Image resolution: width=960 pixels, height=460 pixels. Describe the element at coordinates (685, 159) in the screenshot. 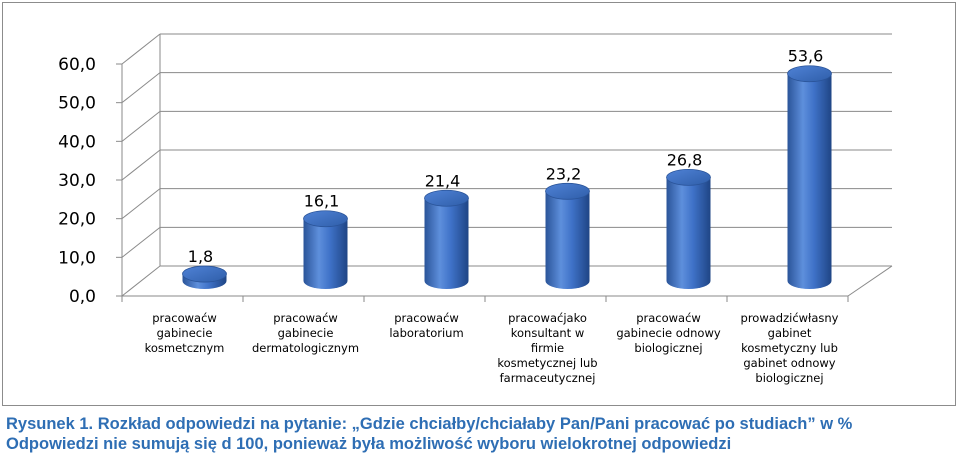

I see `data-label: 26,8` at that location.